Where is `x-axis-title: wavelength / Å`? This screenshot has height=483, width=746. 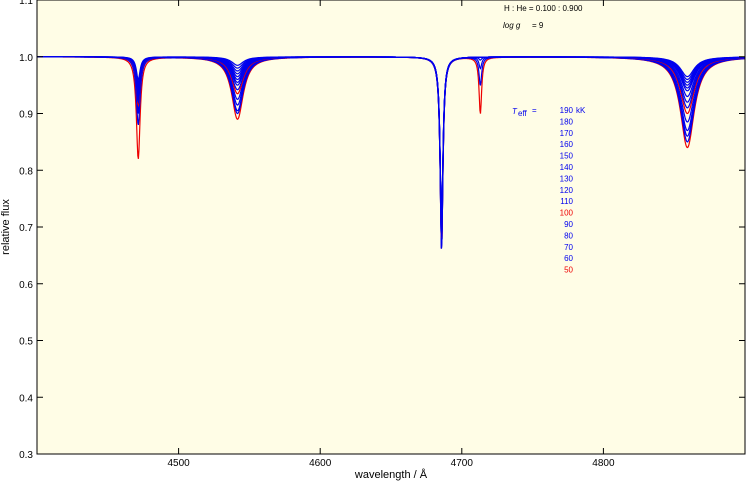 x-axis-title: wavelength / Å is located at coordinates (391, 474).